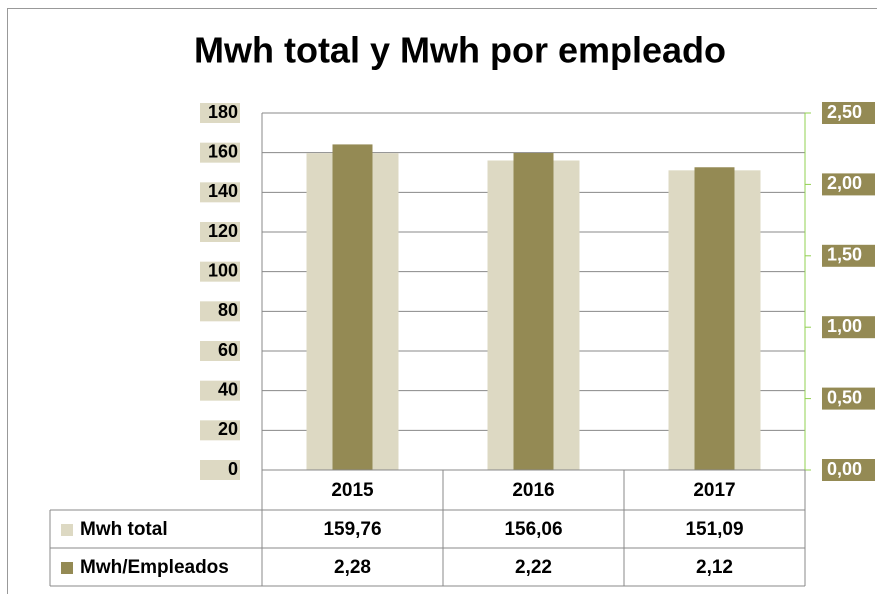 This screenshot has width=877, height=594. Describe the element at coordinates (228, 310) in the screenshot. I see `y-tick-label: 80` at that location.